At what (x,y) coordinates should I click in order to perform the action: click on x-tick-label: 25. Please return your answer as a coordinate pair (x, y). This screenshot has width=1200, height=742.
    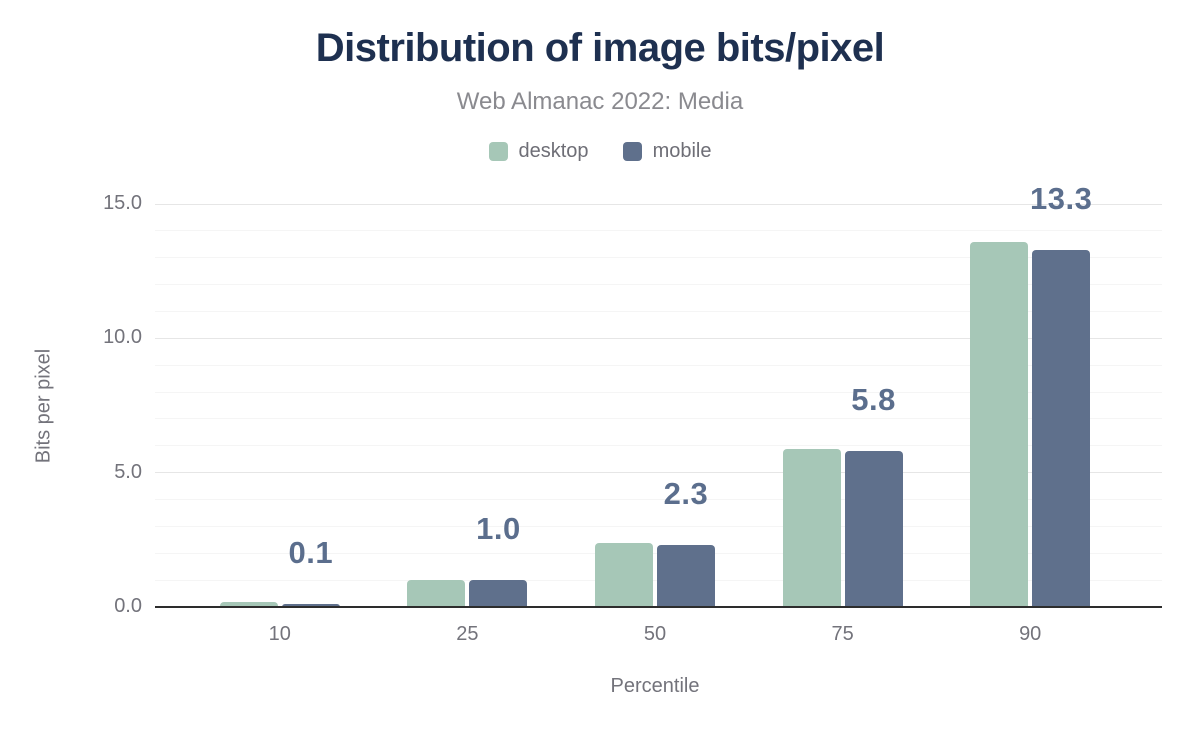
    Looking at the image, I should click on (467, 634).